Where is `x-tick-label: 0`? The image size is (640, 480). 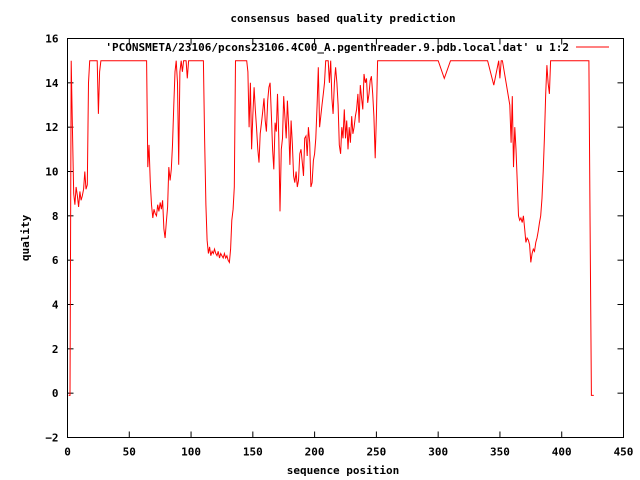 x-tick-label: 0 is located at coordinates (67, 452).